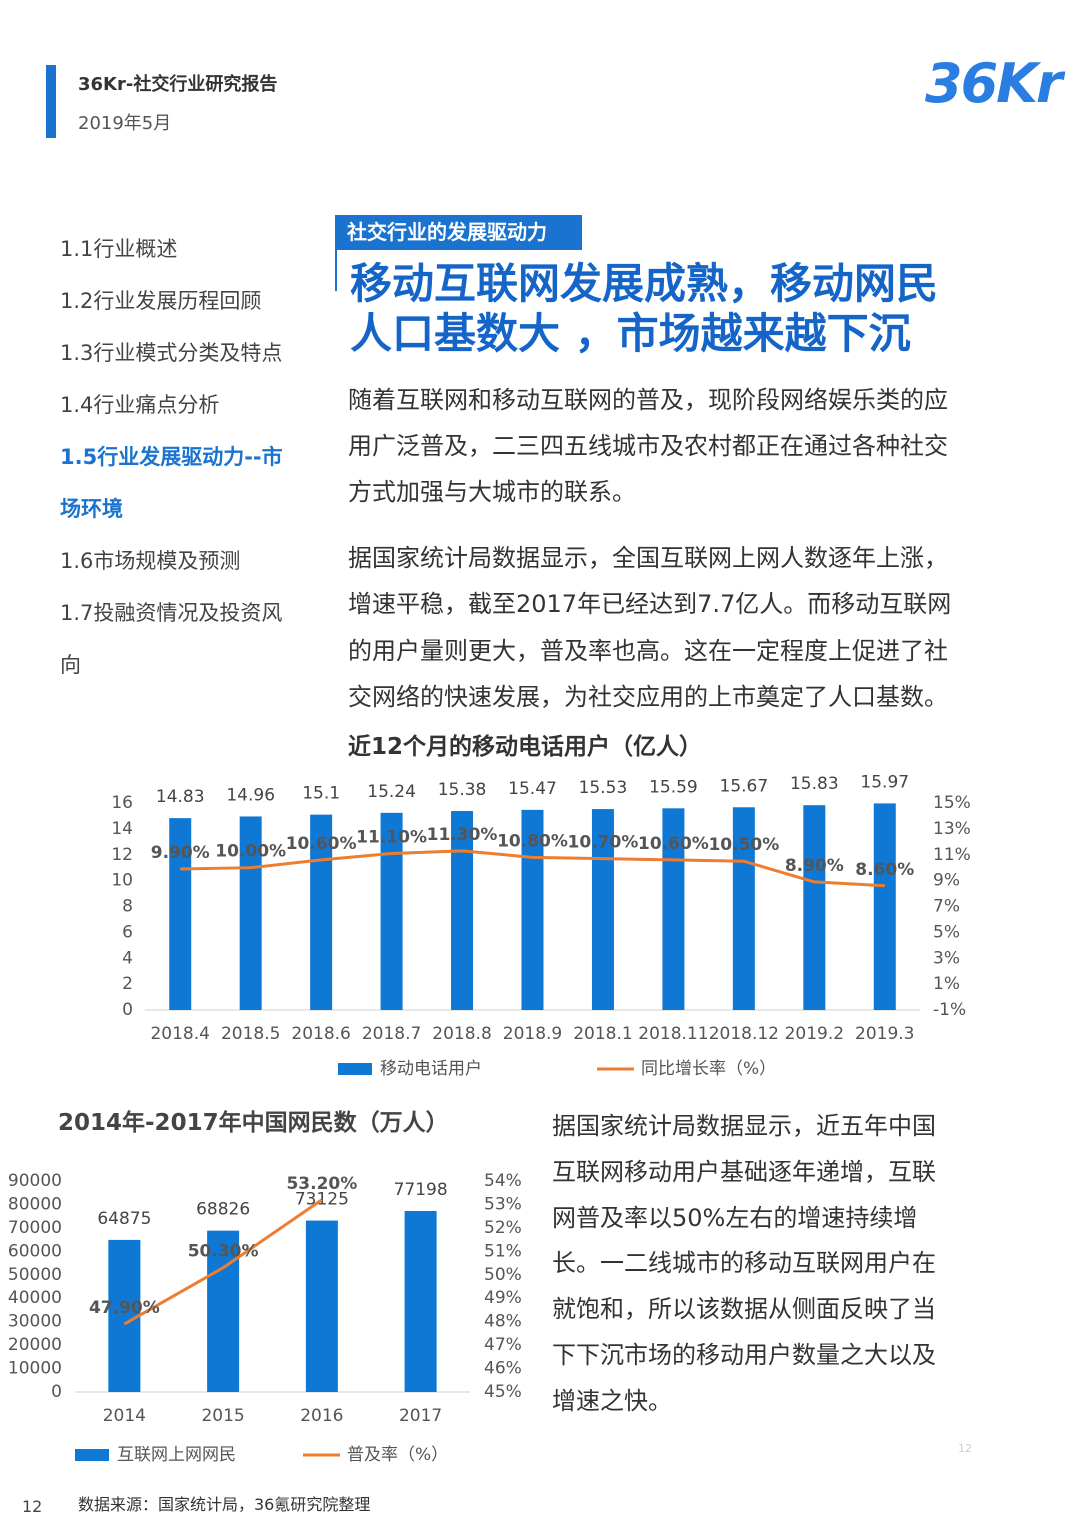  What do you see at coordinates (744, 1171) in the screenshot?
I see `paragraph-line: 互联网移动用户基础逐年递增，互联` at bounding box center [744, 1171].